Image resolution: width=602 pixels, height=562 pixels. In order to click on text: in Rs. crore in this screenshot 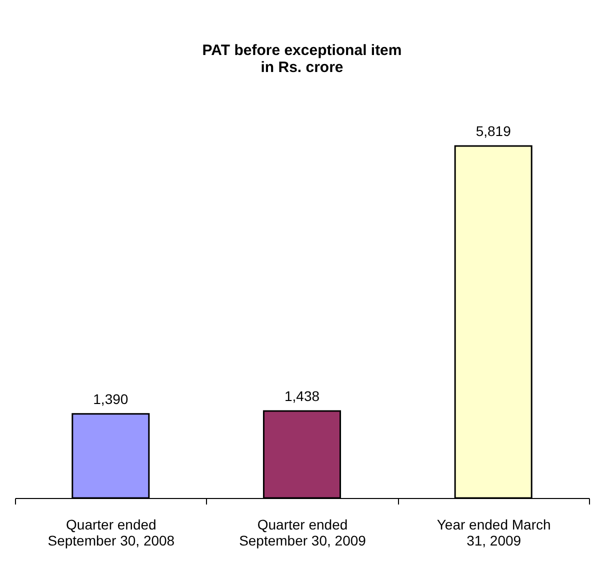, I will do `click(302, 67)`.